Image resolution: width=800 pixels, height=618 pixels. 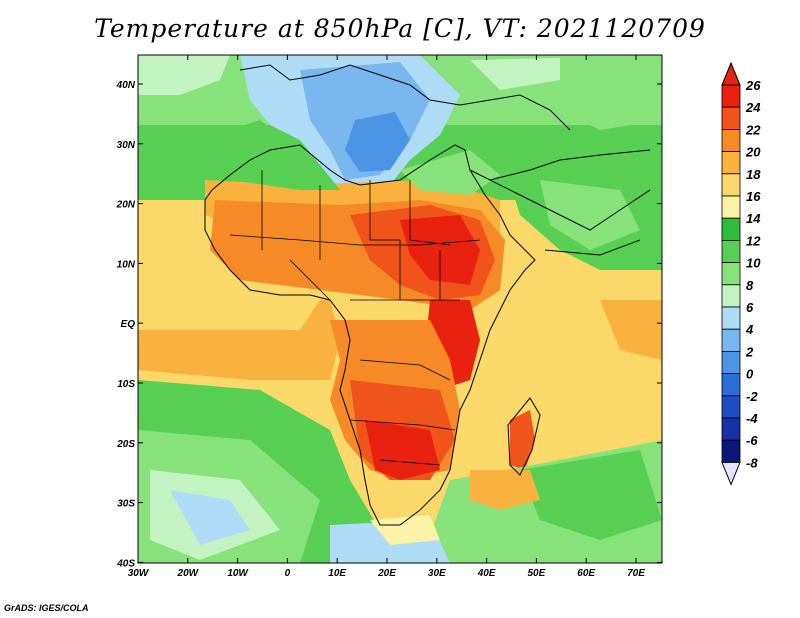 What do you see at coordinates (636, 573) in the screenshot?
I see `lon-label: 70E` at bounding box center [636, 573].